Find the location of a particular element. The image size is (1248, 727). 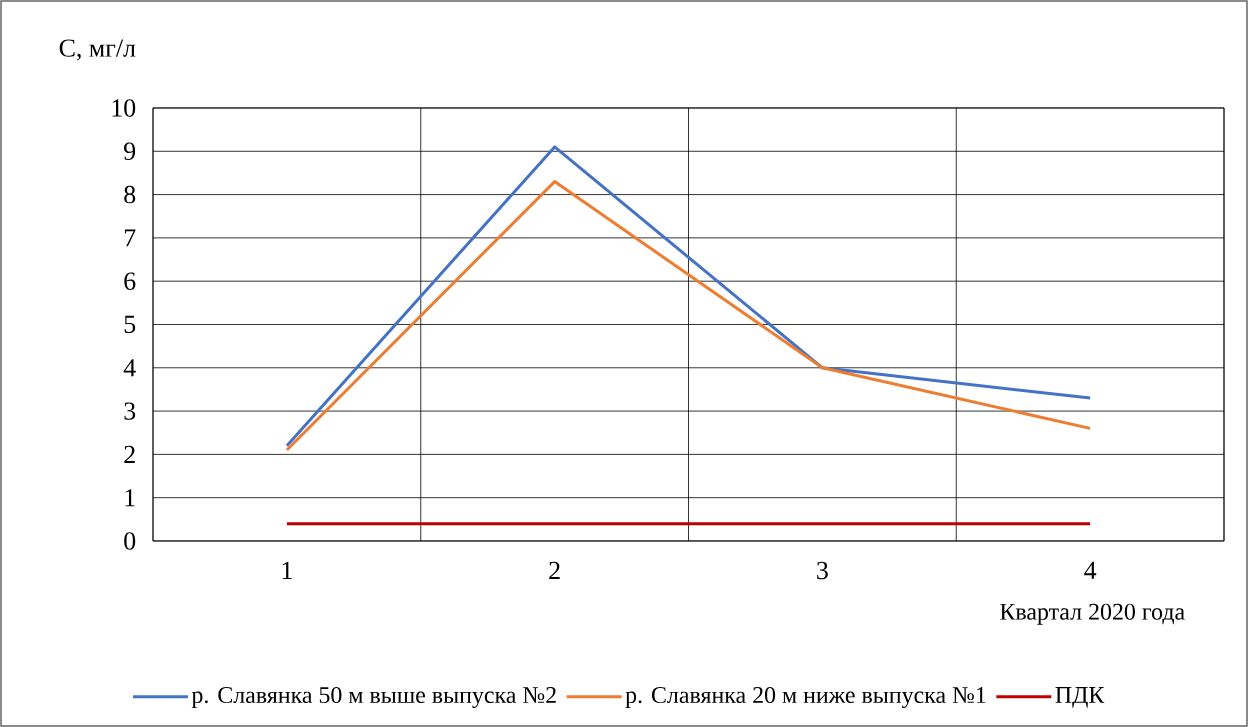

legend-label: р. Славянка 50 м выше выпуска №2 is located at coordinates (373, 697).